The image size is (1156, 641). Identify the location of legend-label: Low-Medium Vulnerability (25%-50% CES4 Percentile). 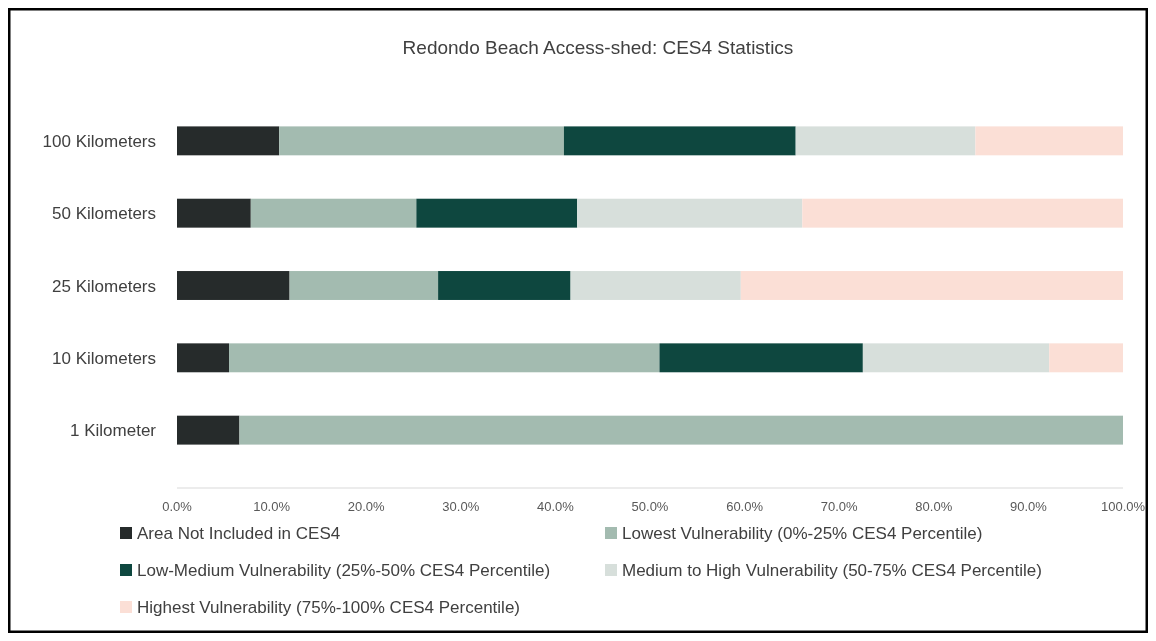
(344, 570).